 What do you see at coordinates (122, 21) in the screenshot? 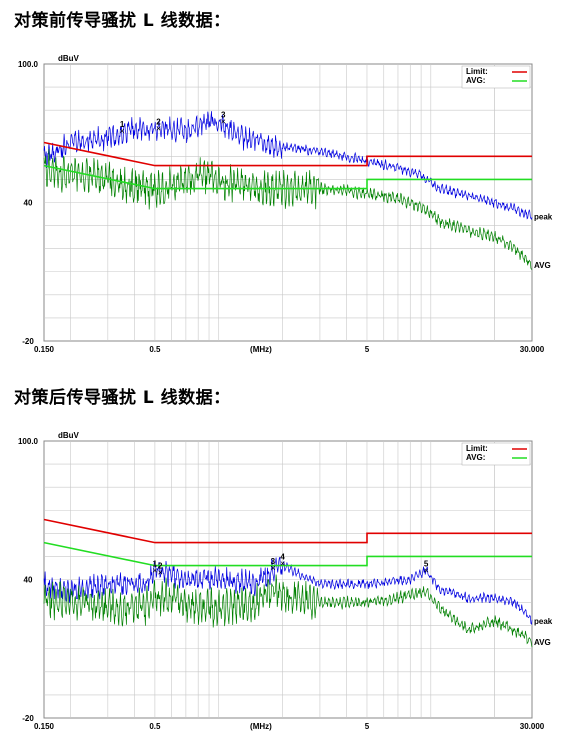
I see `heading-before: 对策前传导骚扰 L 线数据：` at bounding box center [122, 21].